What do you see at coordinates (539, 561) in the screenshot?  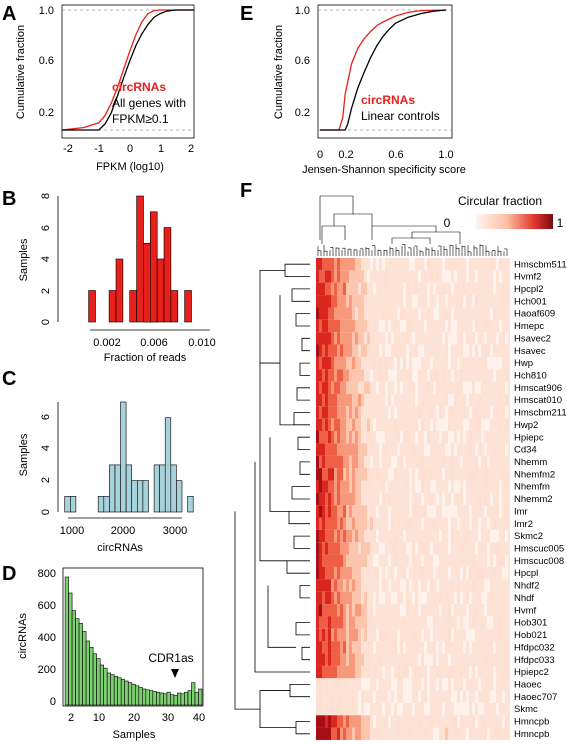 I see `heatmap-row-label: Hmscuc008` at bounding box center [539, 561].